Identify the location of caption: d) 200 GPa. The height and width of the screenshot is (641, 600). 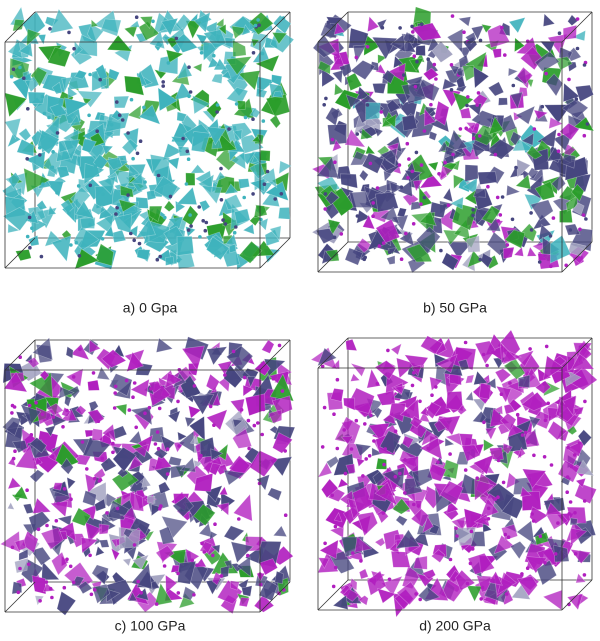
(455, 626).